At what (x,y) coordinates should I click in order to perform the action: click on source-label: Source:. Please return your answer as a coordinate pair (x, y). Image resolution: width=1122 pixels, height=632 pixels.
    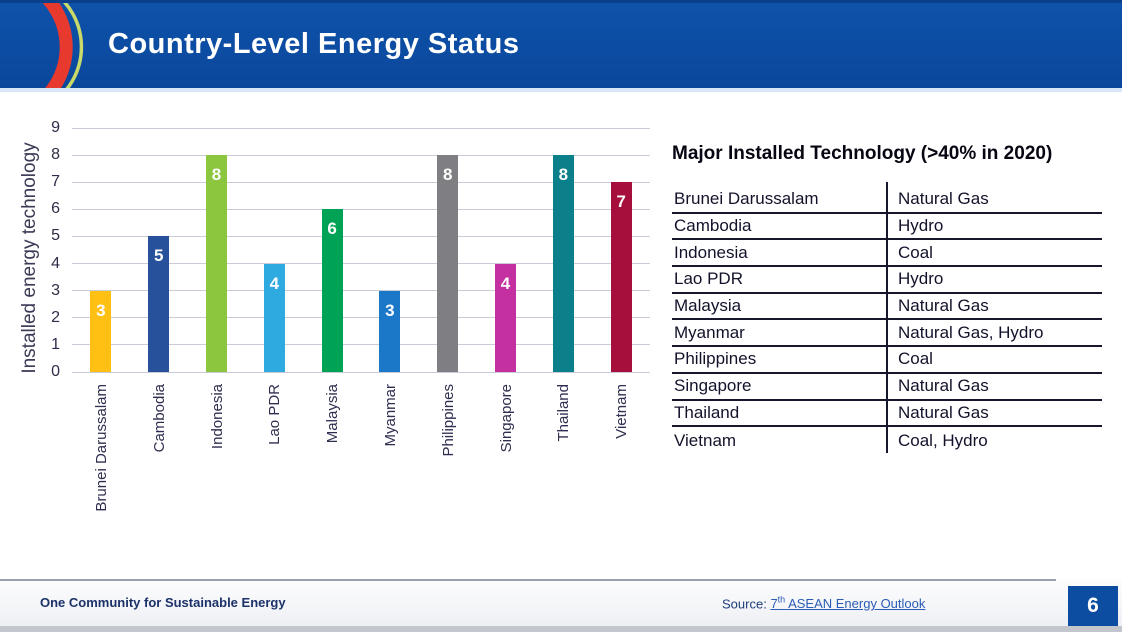
    Looking at the image, I should click on (744, 604).